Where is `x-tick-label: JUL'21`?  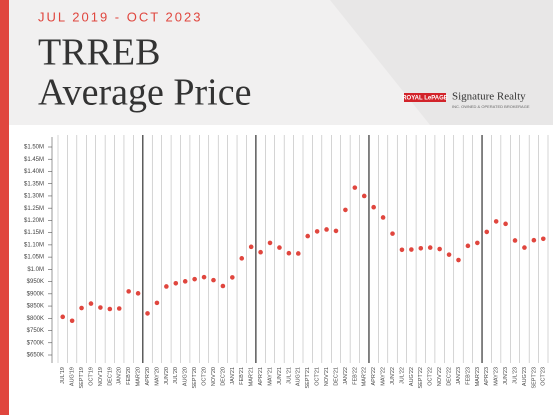 x-tick-label: JUL'21 is located at coordinates (289, 375).